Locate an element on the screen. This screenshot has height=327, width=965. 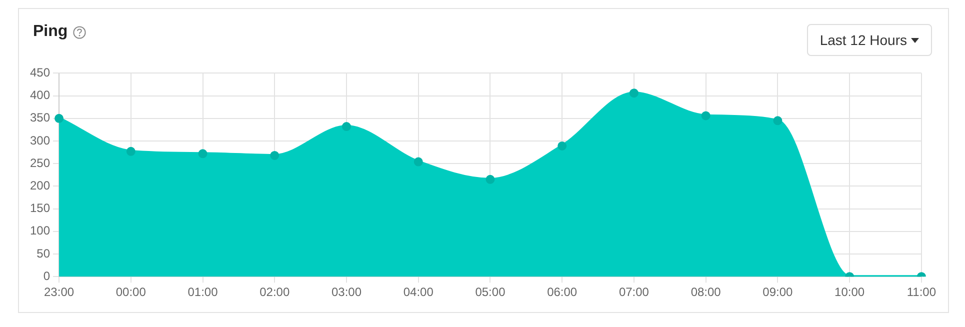
x-tick-label: 08:00 is located at coordinates (706, 292).